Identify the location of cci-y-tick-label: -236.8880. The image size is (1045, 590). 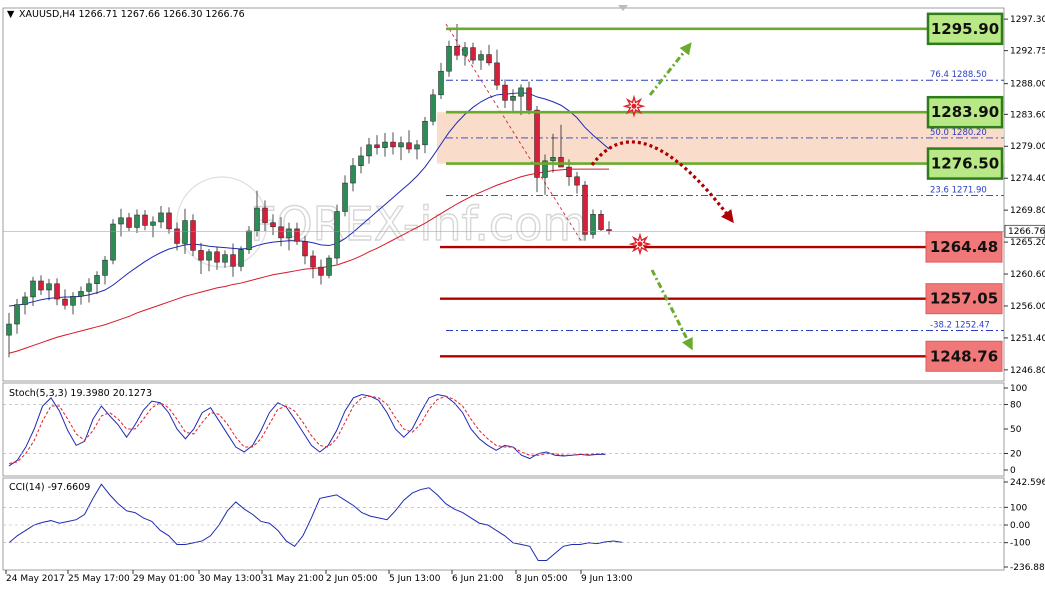
(1027, 568).